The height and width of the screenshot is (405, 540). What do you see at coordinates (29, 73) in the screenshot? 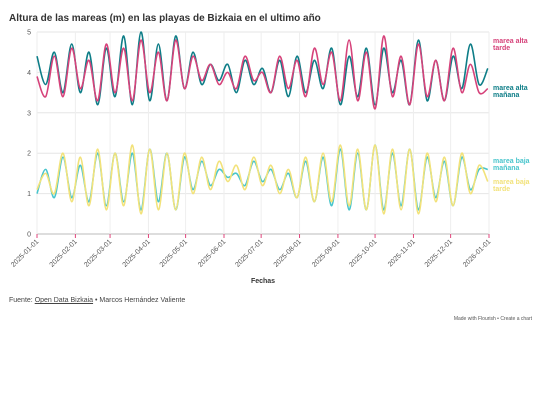
I see `y-tick-label: 4` at bounding box center [29, 73].